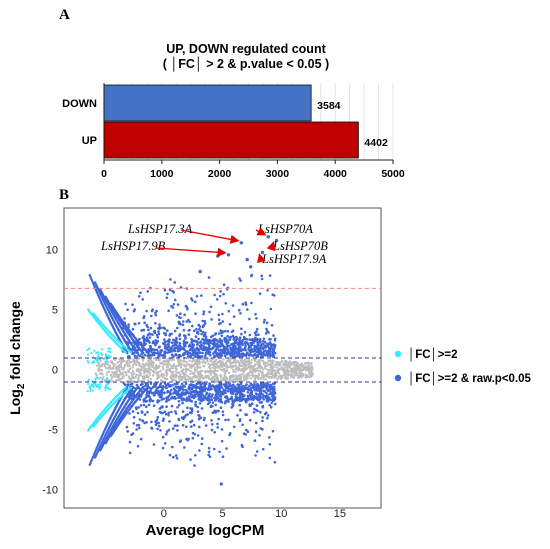 This screenshot has height=549, width=550. Describe the element at coordinates (191, 252) in the screenshot. I see `gene-arrow` at that location.